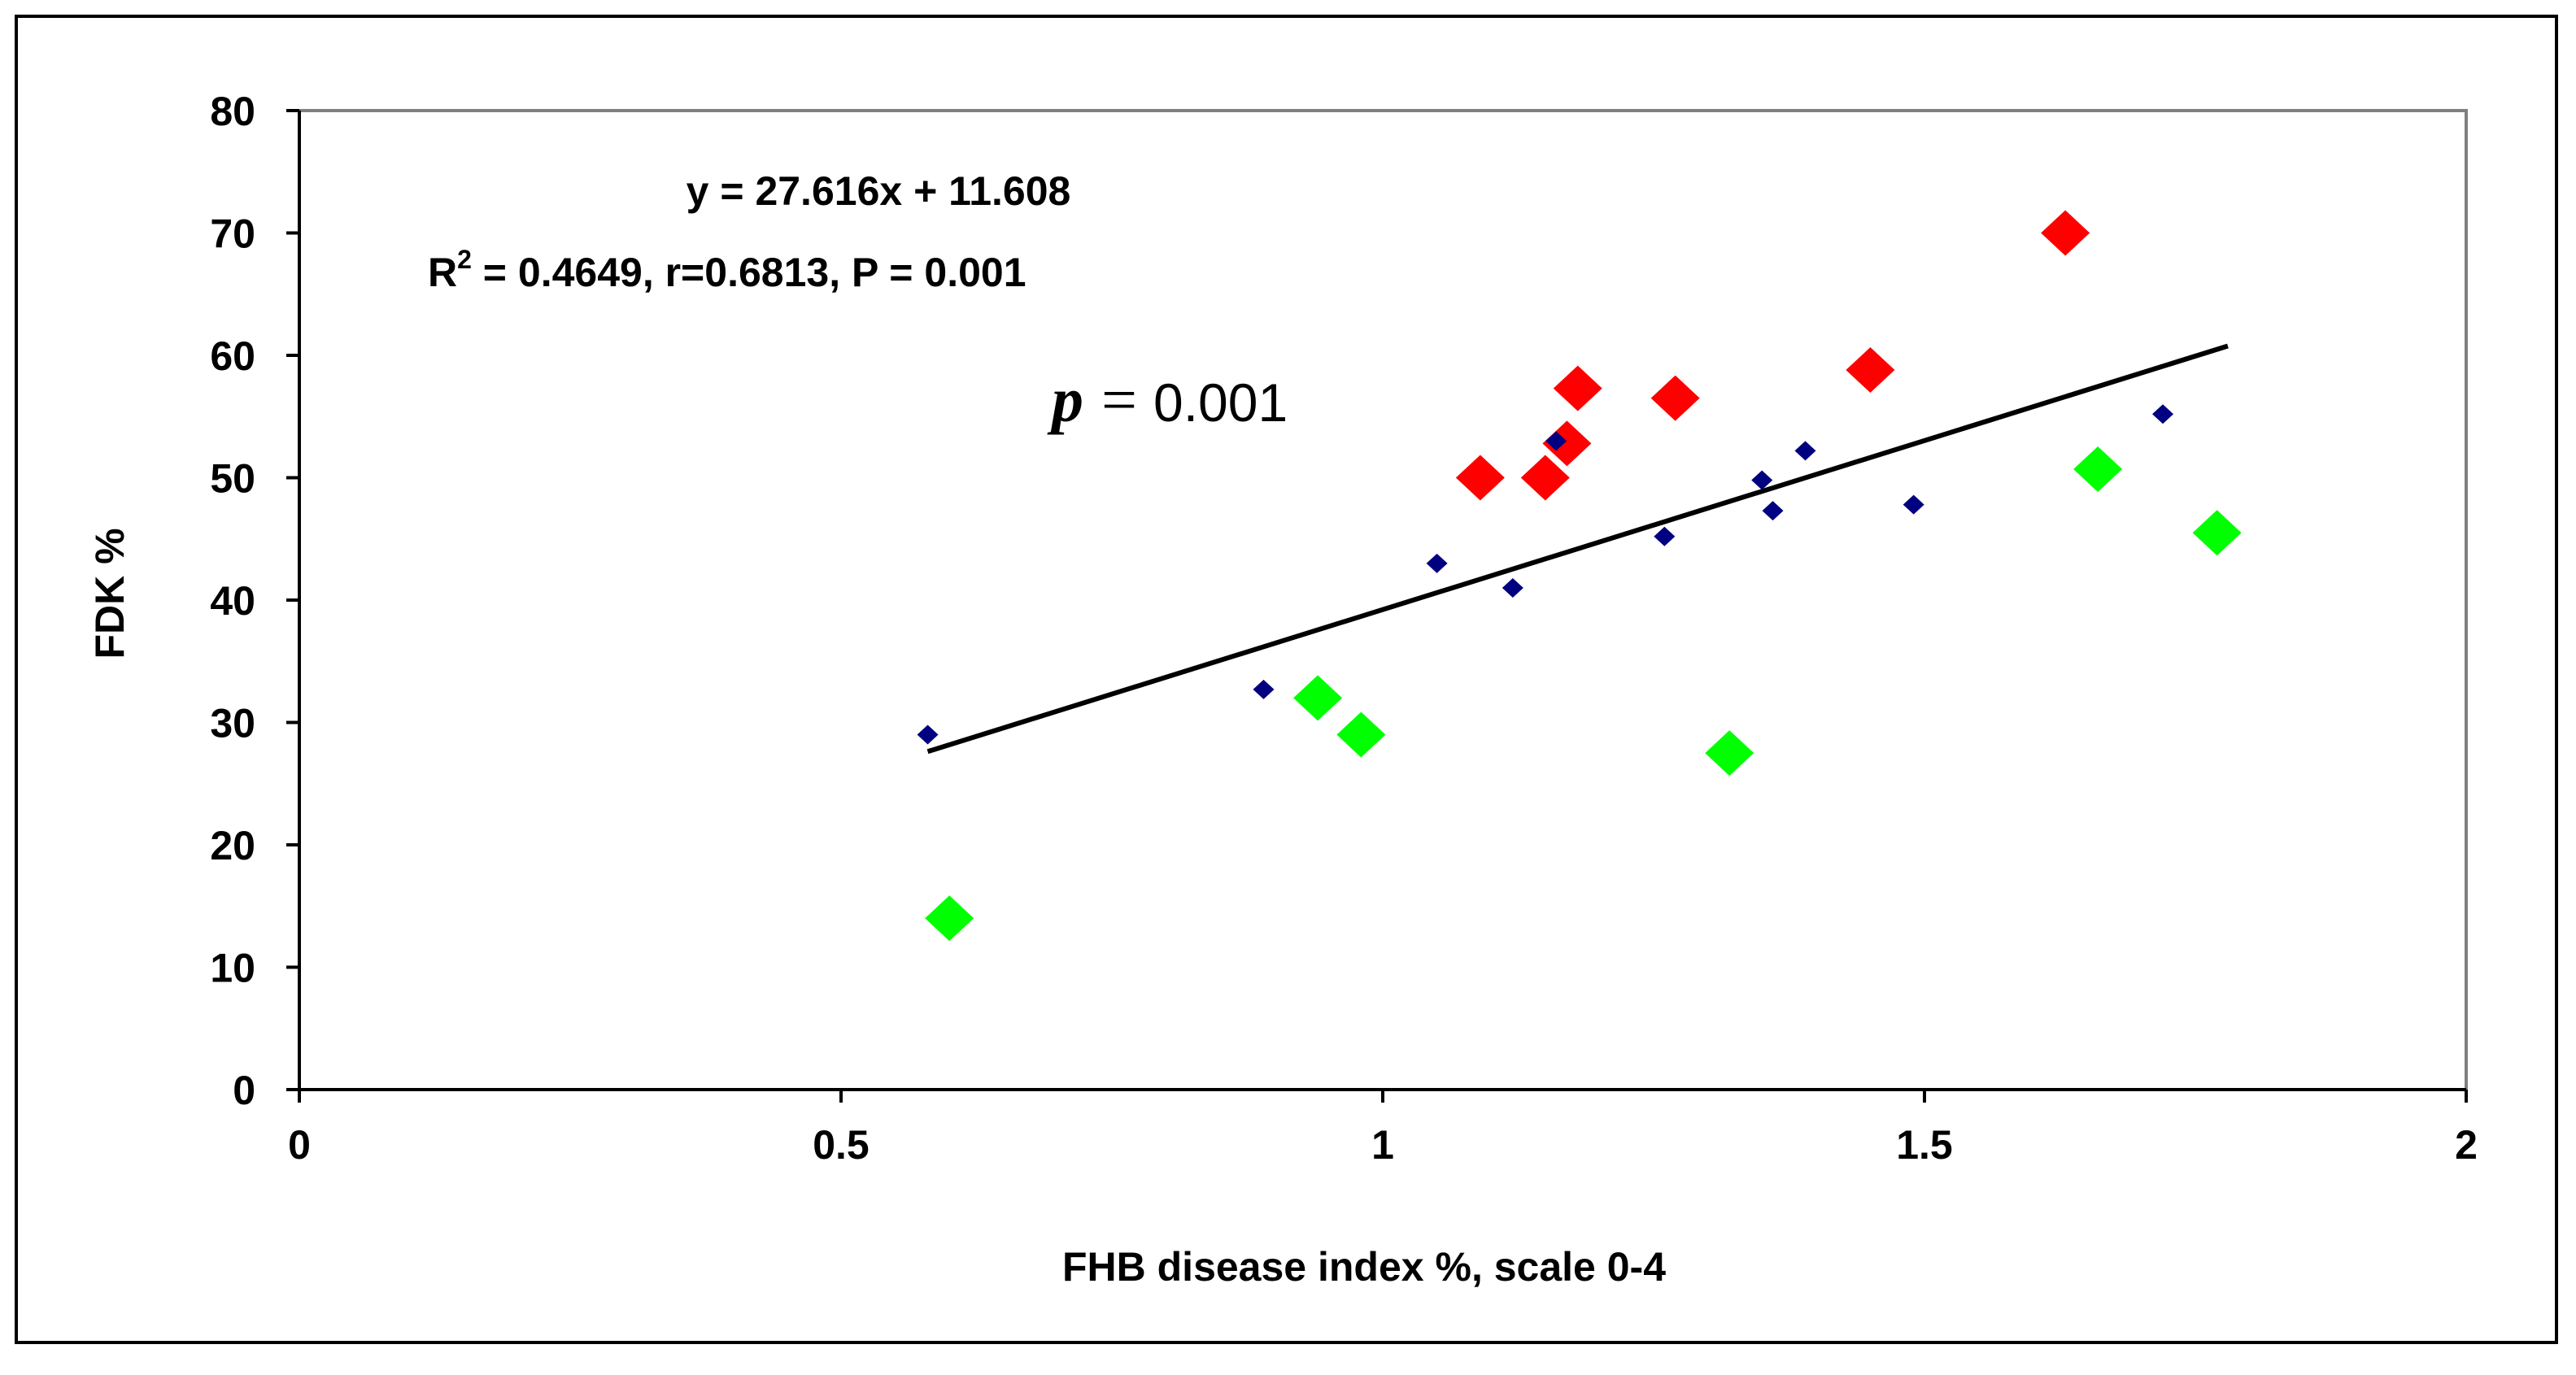  Describe the element at coordinates (749, 272) in the screenshot. I see `r2-rest: = 0.4649, r=0.6813, P = 0.001` at that location.